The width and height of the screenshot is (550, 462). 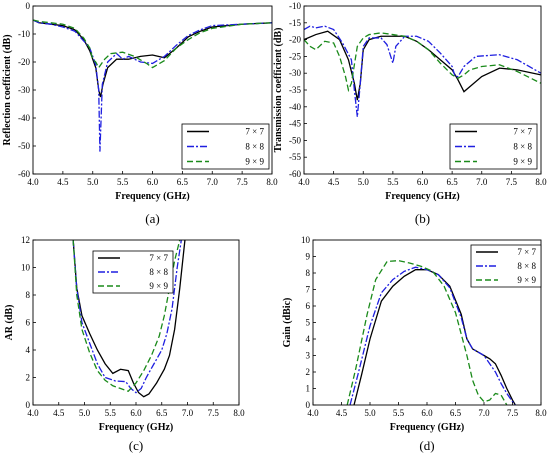 I want to click on x-tick-label-b-2: 5.0, so click(x=364, y=182).